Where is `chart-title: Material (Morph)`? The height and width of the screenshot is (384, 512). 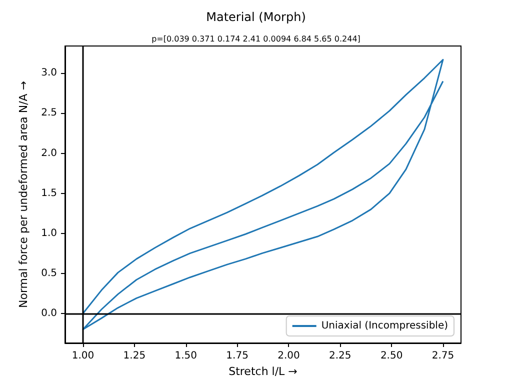
chart-title: Material (Morph) is located at coordinates (256, 17).